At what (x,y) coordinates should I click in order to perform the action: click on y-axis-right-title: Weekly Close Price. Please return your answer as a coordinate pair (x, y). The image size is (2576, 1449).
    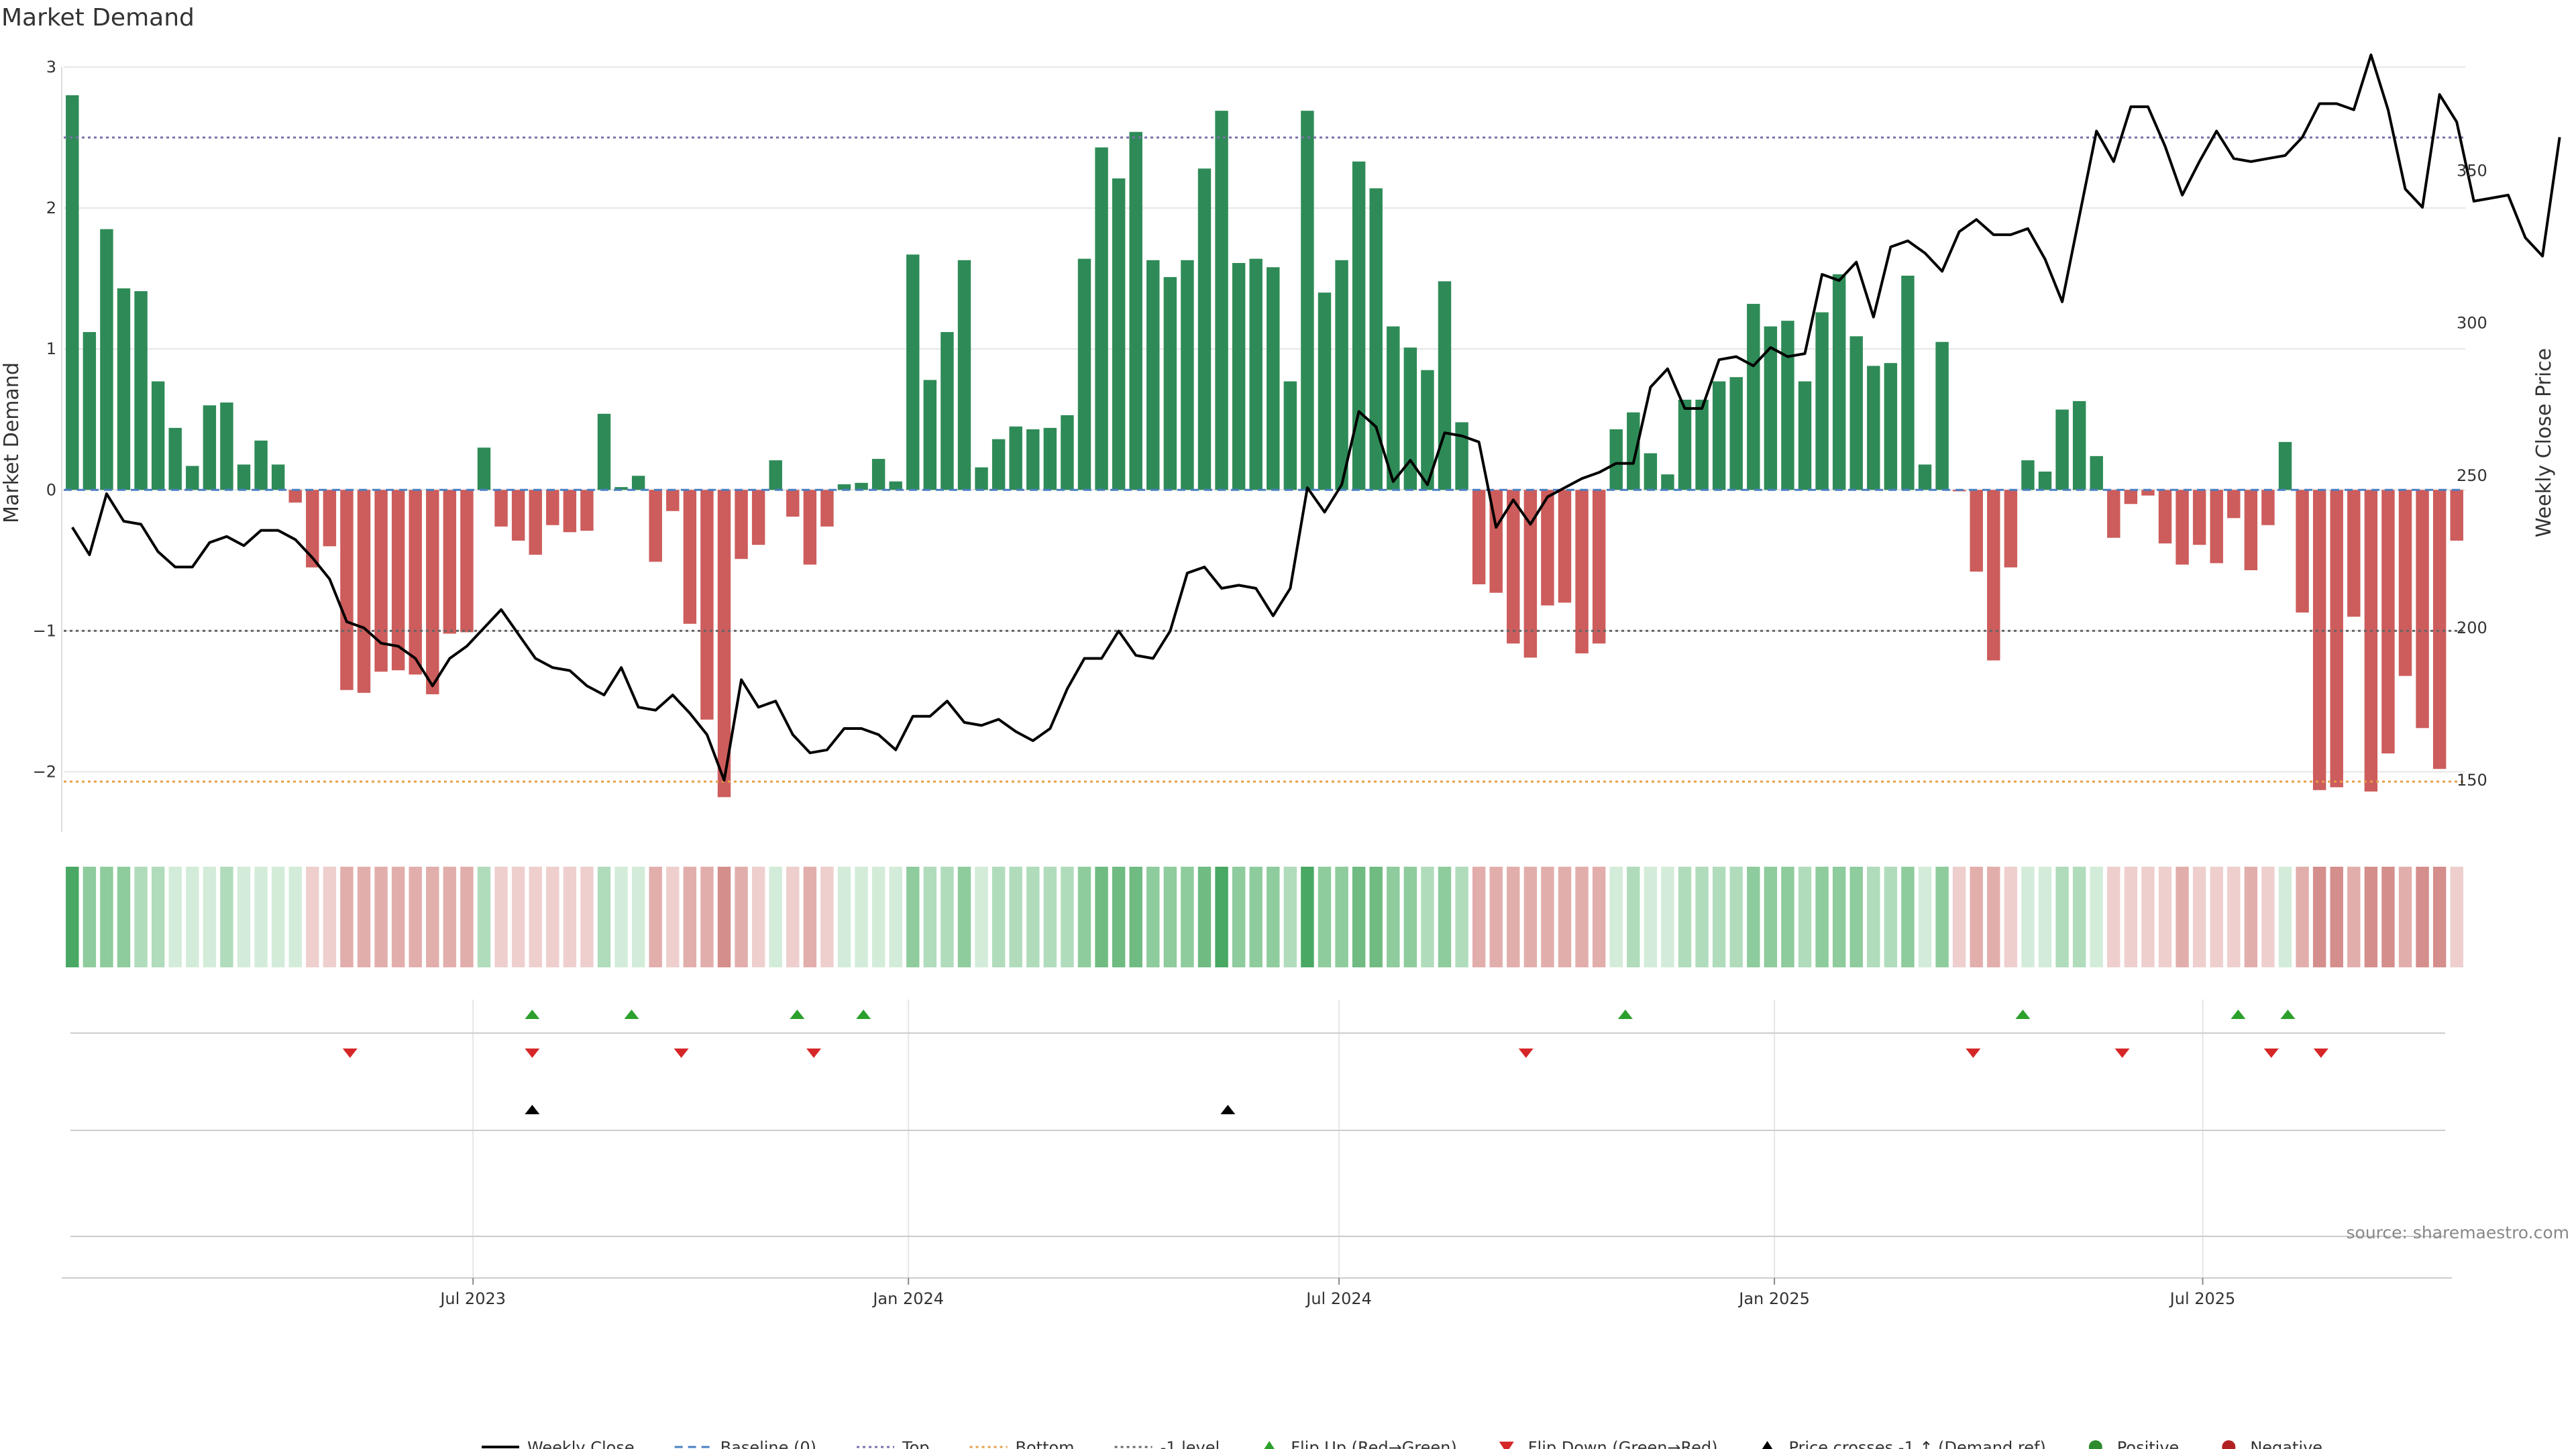
    Looking at the image, I should click on (2544, 442).